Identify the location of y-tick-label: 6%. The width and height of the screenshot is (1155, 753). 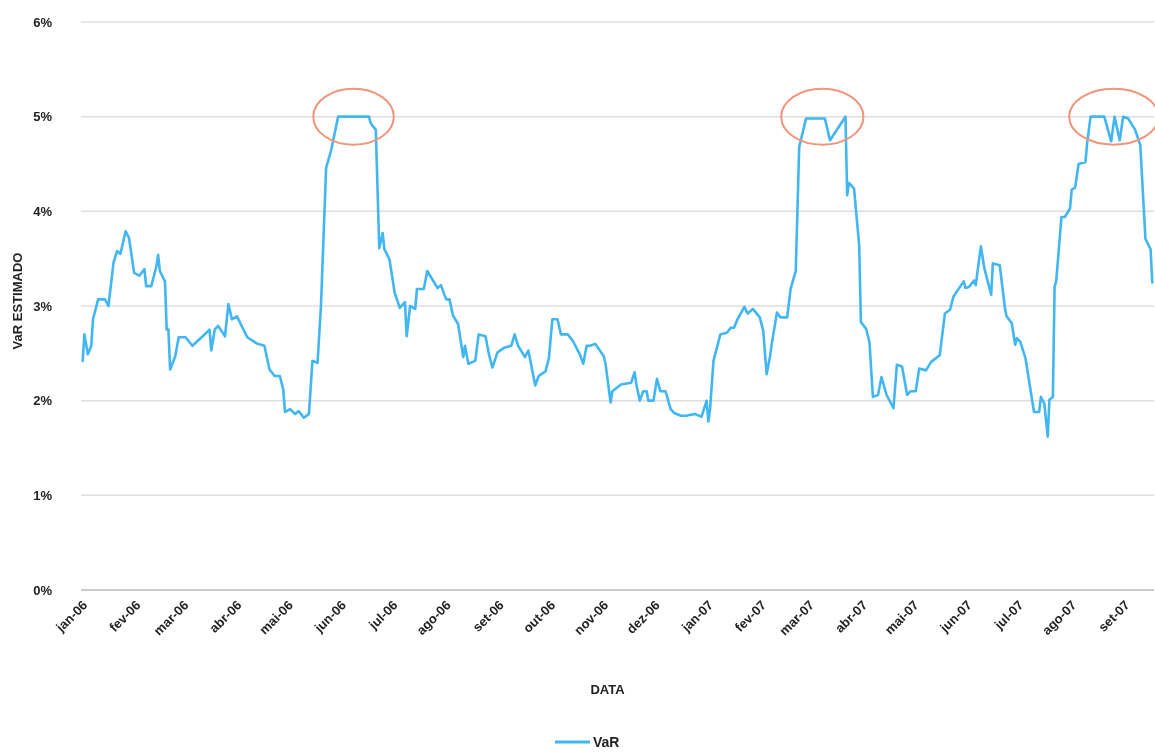
(43, 22).